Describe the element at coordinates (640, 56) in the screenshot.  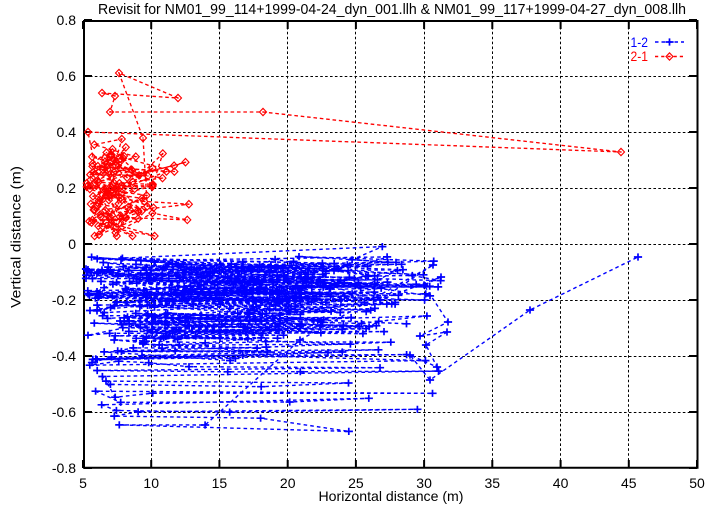
I see `svg-text: 2-1` at that location.